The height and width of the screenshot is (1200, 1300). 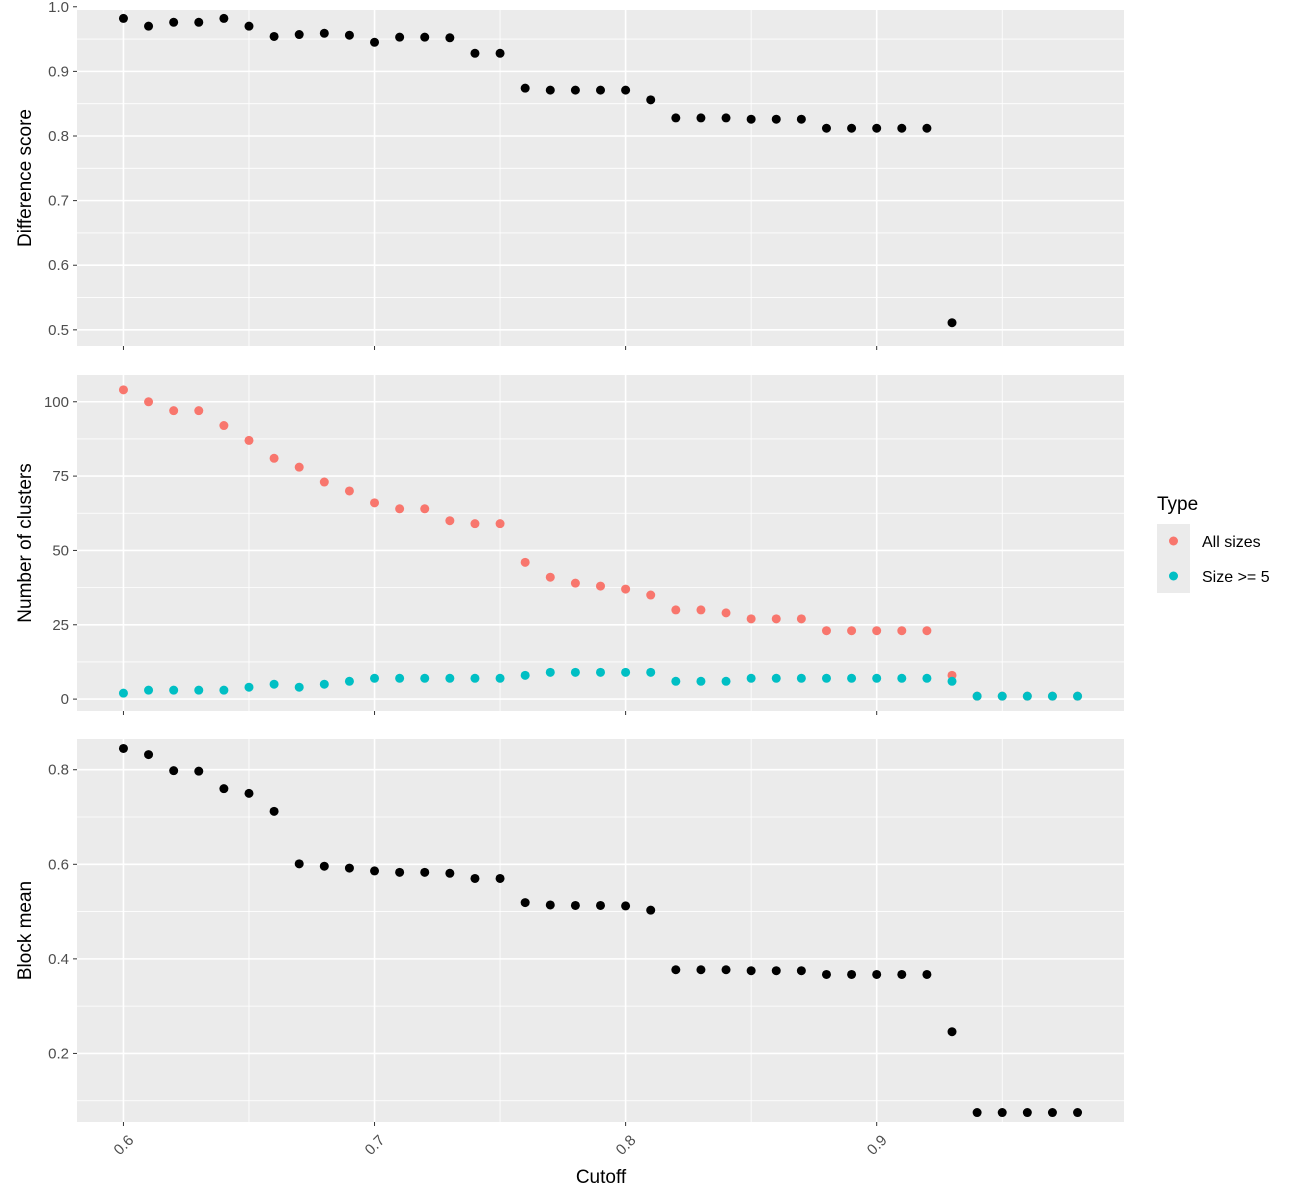 I want to click on y-tick-label: 50, so click(x=60, y=550).